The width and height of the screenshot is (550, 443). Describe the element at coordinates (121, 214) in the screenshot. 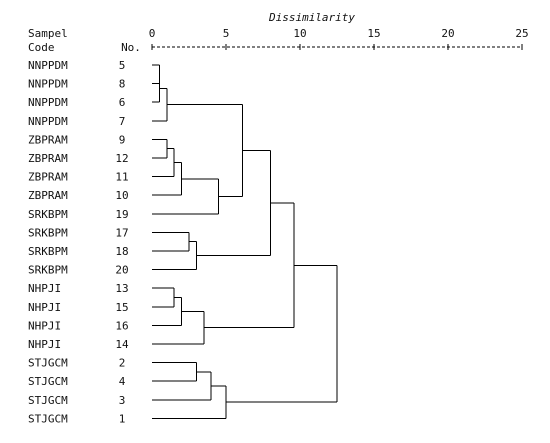

I see `leaf-number: 19` at that location.